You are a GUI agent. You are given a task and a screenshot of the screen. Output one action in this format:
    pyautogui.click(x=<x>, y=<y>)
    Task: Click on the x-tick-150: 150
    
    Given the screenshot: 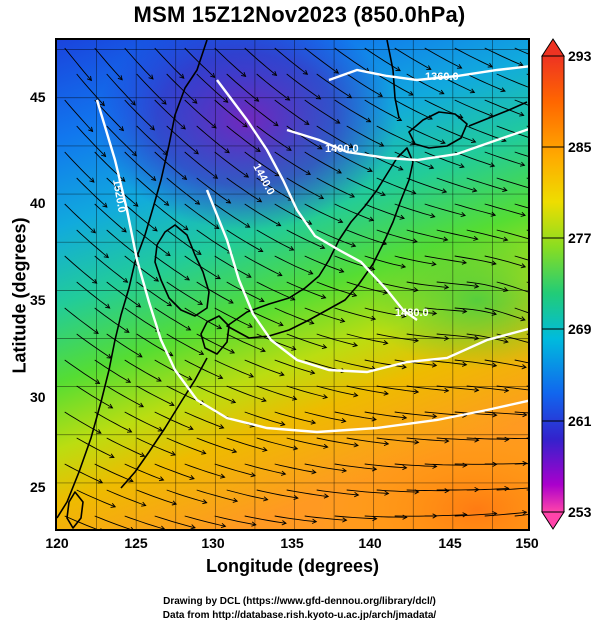 What is the action you would take?
    pyautogui.click(x=527, y=543)
    